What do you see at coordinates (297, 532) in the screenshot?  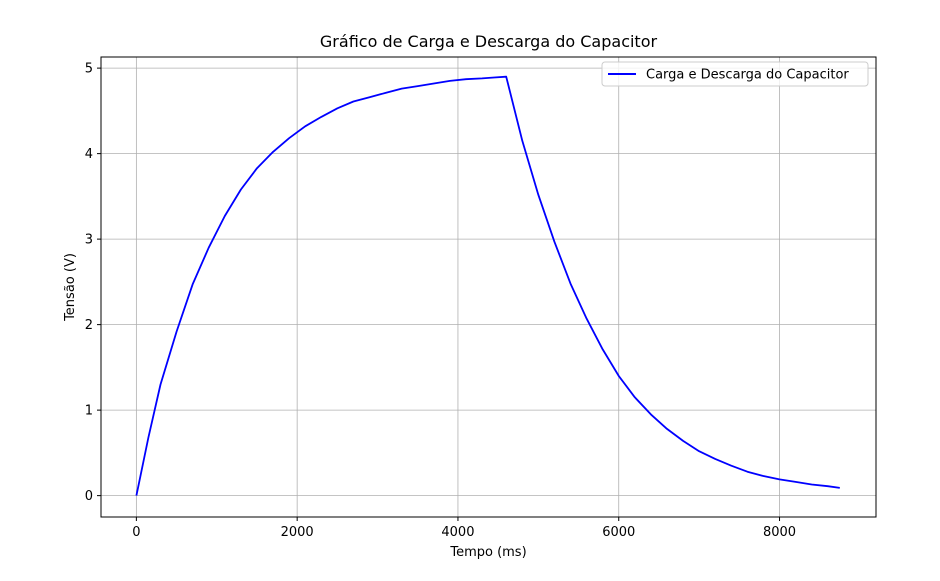 I see `x-tick-label: 2000` at bounding box center [297, 532].